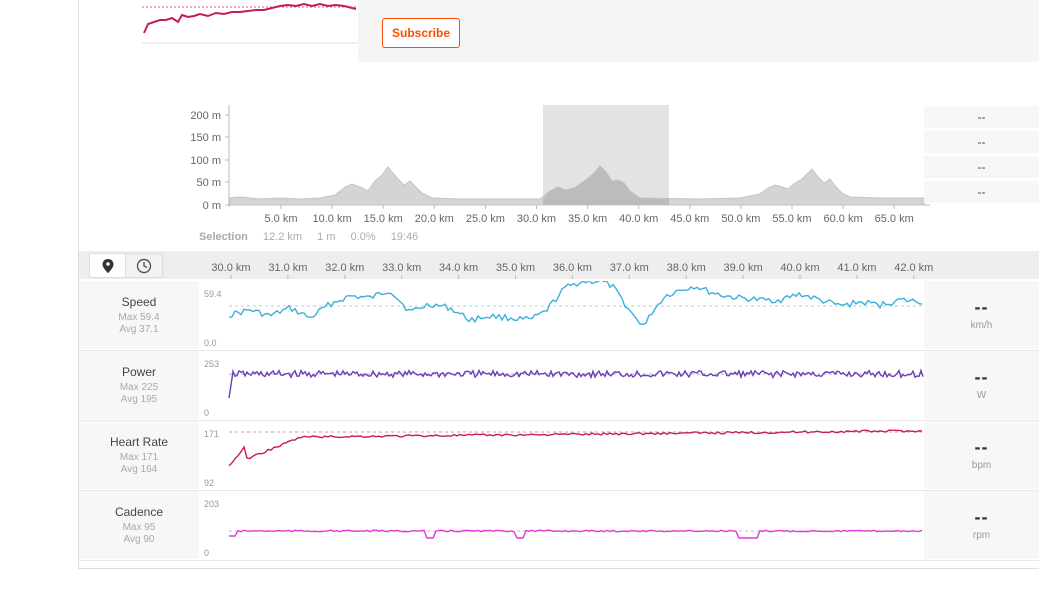 The height and width of the screenshot is (602, 1039). I want to click on stream-name: Heart Rate, so click(139, 442).